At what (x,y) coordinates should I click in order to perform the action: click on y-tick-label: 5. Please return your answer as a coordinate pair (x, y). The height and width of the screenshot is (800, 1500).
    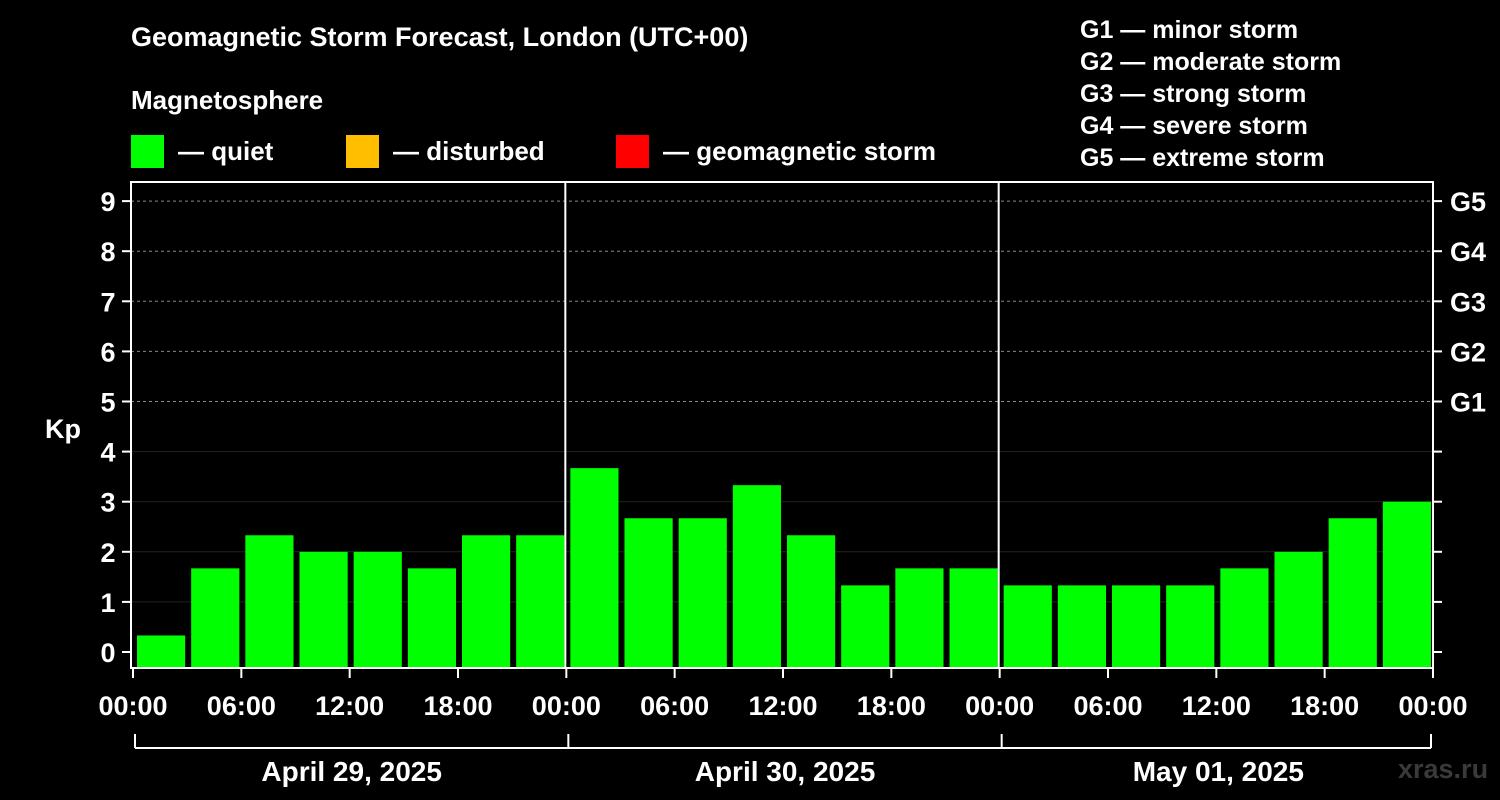
    Looking at the image, I should click on (107, 403).